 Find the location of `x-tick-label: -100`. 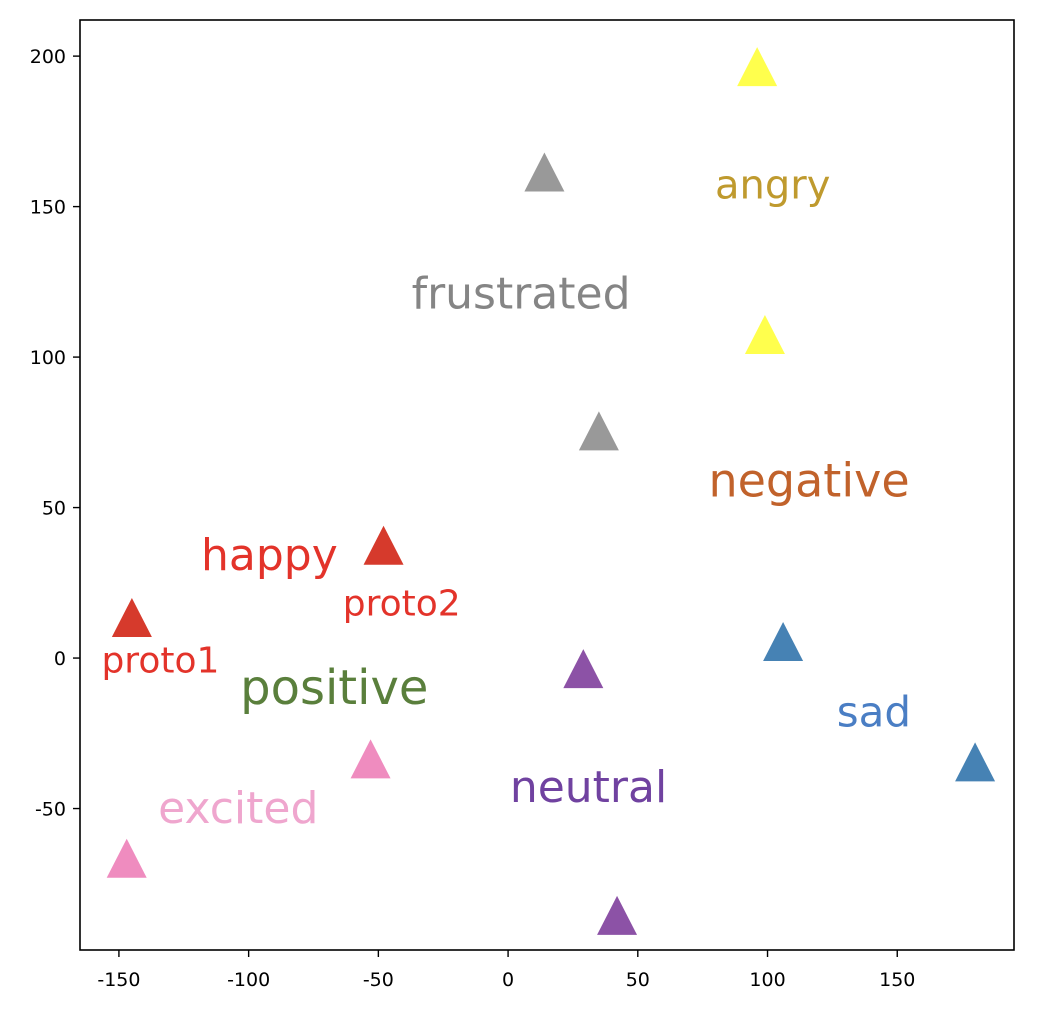

x-tick-label: -100 is located at coordinates (248, 980).